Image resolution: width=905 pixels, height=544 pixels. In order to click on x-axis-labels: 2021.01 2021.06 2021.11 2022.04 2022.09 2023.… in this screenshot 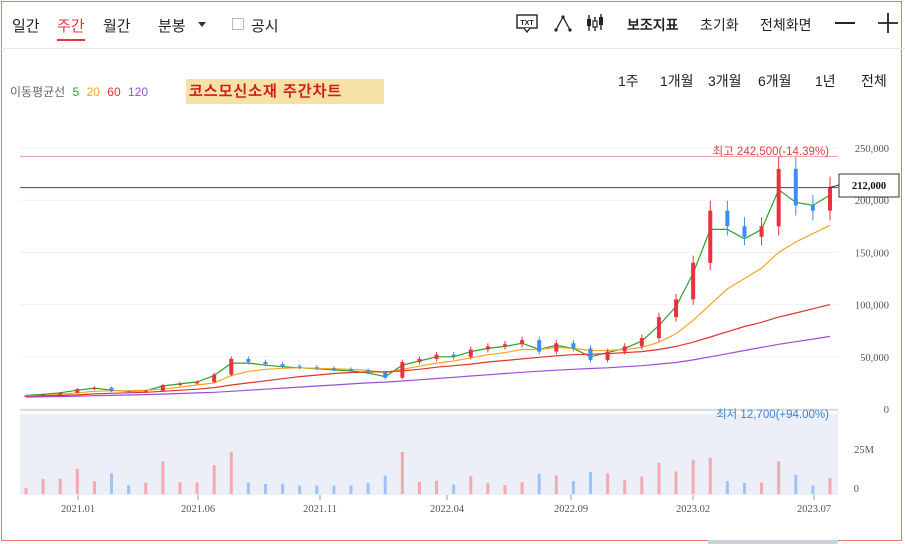, I will do `click(446, 505)`.